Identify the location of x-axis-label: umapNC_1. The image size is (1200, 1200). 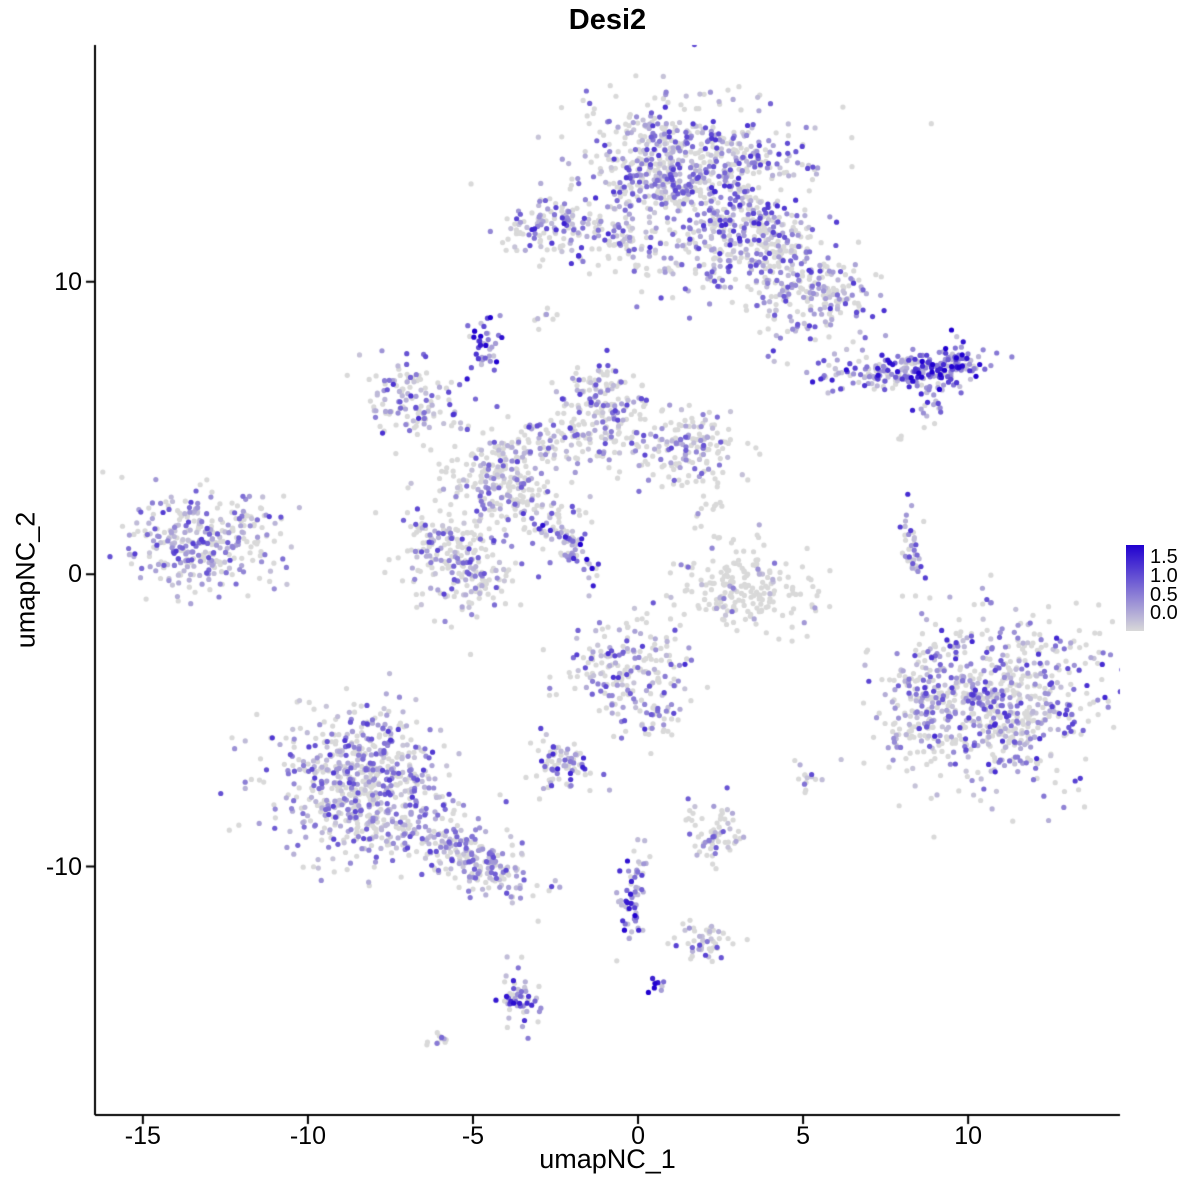
(607, 1159).